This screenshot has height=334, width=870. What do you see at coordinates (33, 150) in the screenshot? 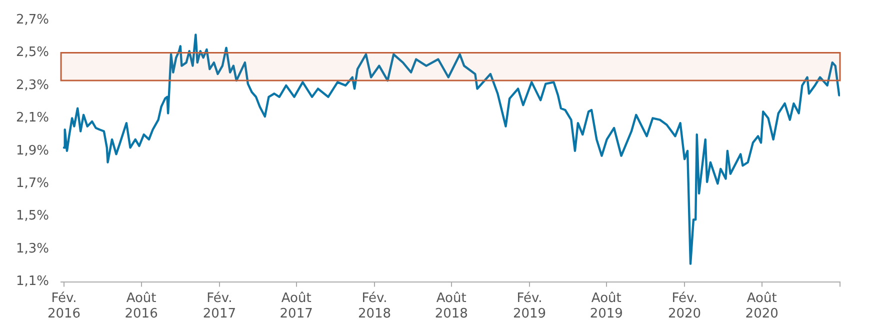
I see `y-tick-label: 1,9%` at bounding box center [33, 150].